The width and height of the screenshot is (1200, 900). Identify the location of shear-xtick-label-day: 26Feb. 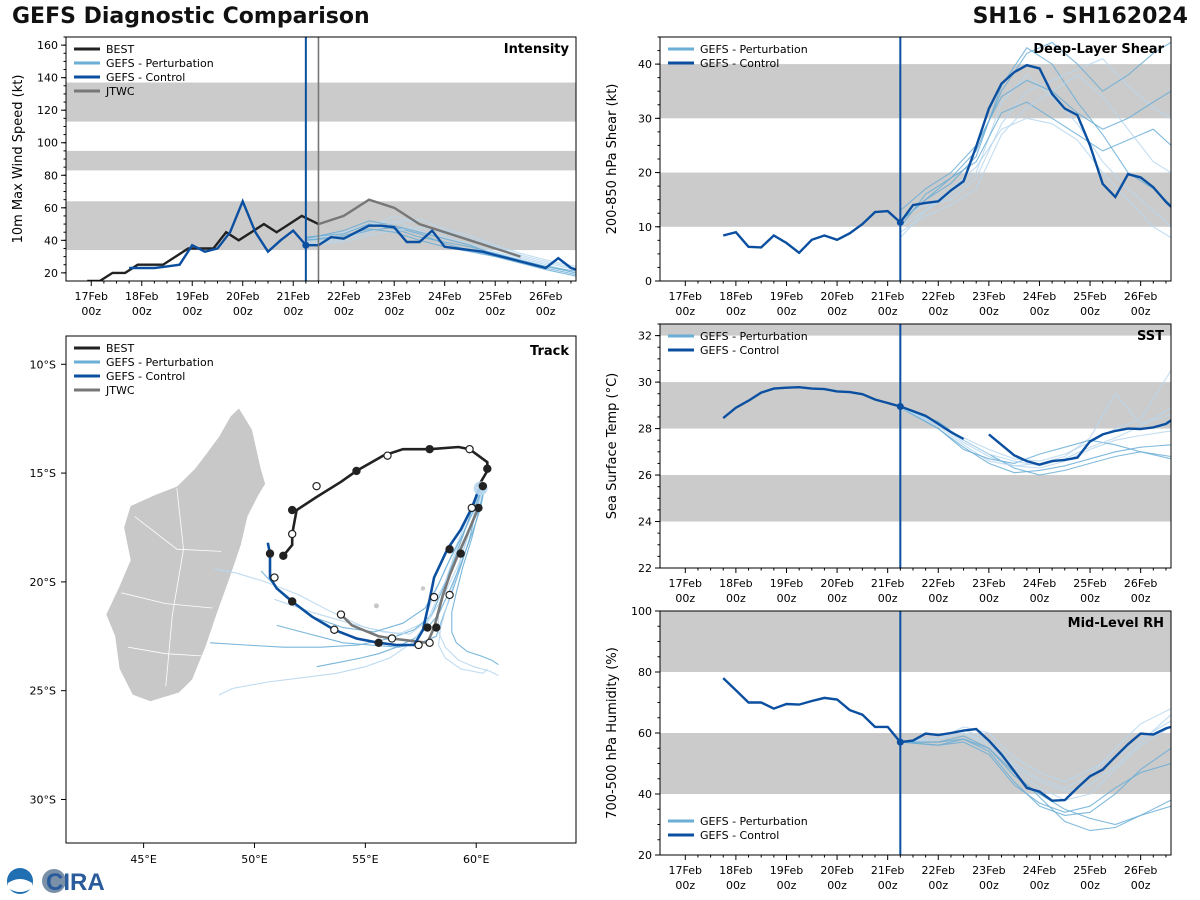
(1140, 296).